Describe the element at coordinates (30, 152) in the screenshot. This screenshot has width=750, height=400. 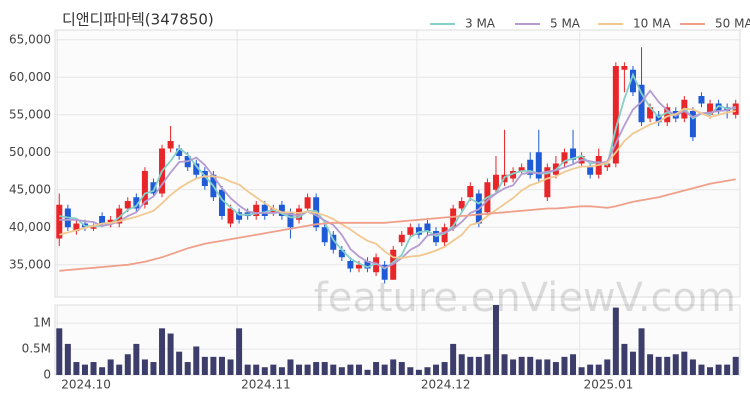
I see `y-tick-label: 50,000` at that location.